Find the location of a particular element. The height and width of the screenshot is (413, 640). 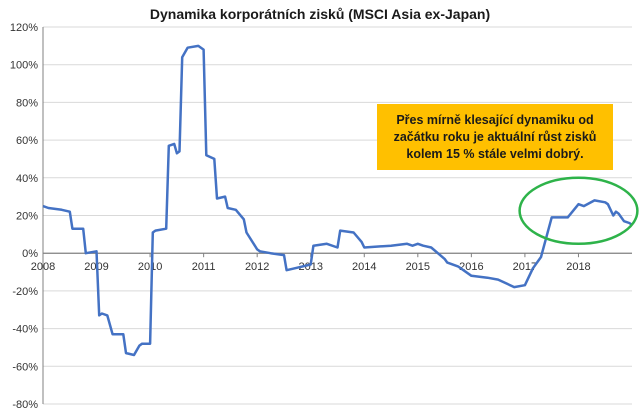

y-tick-label: -60% is located at coordinates (25, 367).